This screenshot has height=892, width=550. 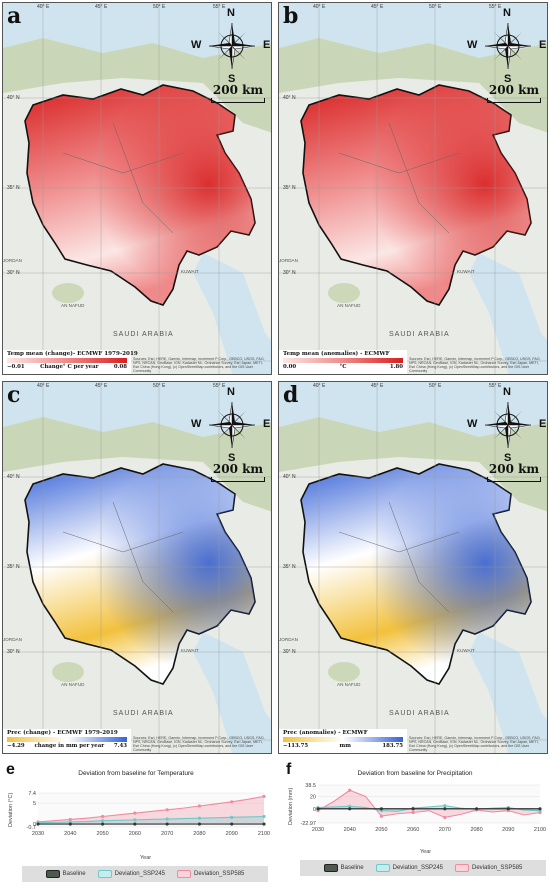 I want to click on compass-rose-icon: N S W E, so click(x=230, y=46).